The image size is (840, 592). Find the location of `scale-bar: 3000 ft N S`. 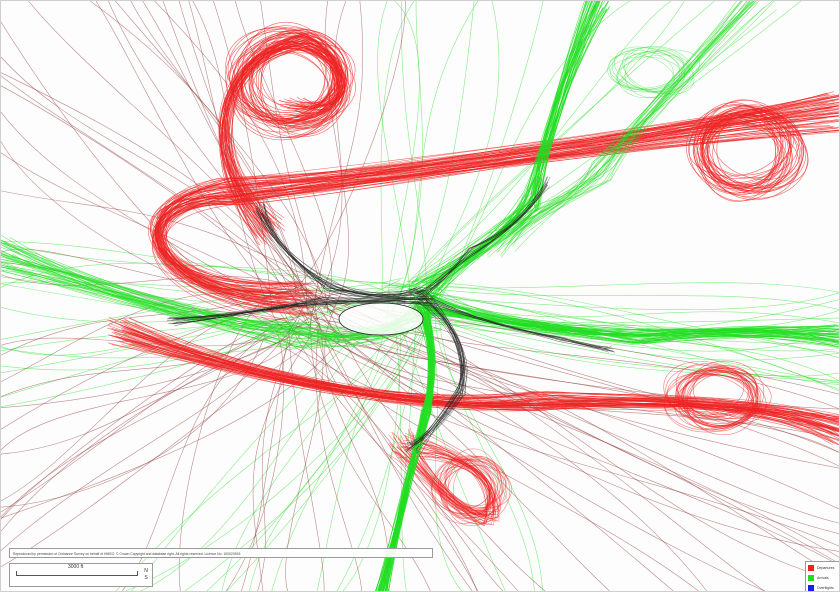

scale-bar: 3000 ft N S is located at coordinates (81, 575).